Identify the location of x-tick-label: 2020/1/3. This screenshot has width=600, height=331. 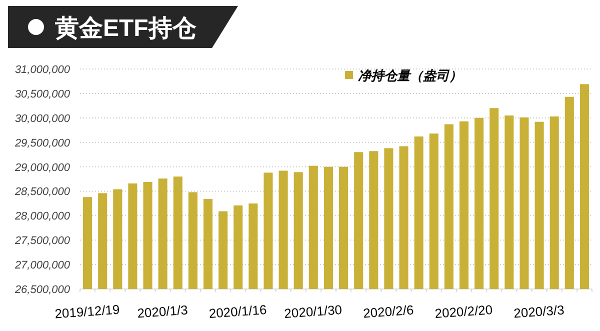
(162, 311).